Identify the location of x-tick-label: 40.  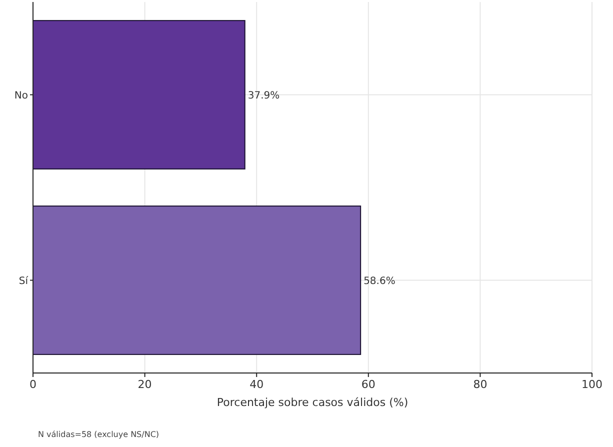
(257, 384).